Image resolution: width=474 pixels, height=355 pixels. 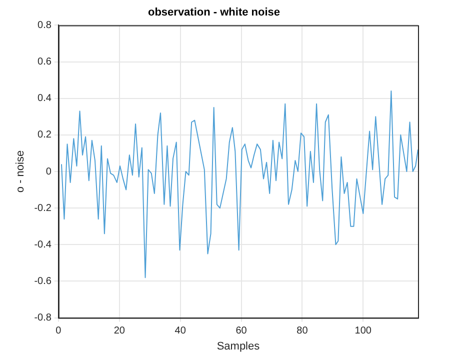 What do you see at coordinates (363, 331) in the screenshot?
I see `x-tick-label: 100` at bounding box center [363, 331].